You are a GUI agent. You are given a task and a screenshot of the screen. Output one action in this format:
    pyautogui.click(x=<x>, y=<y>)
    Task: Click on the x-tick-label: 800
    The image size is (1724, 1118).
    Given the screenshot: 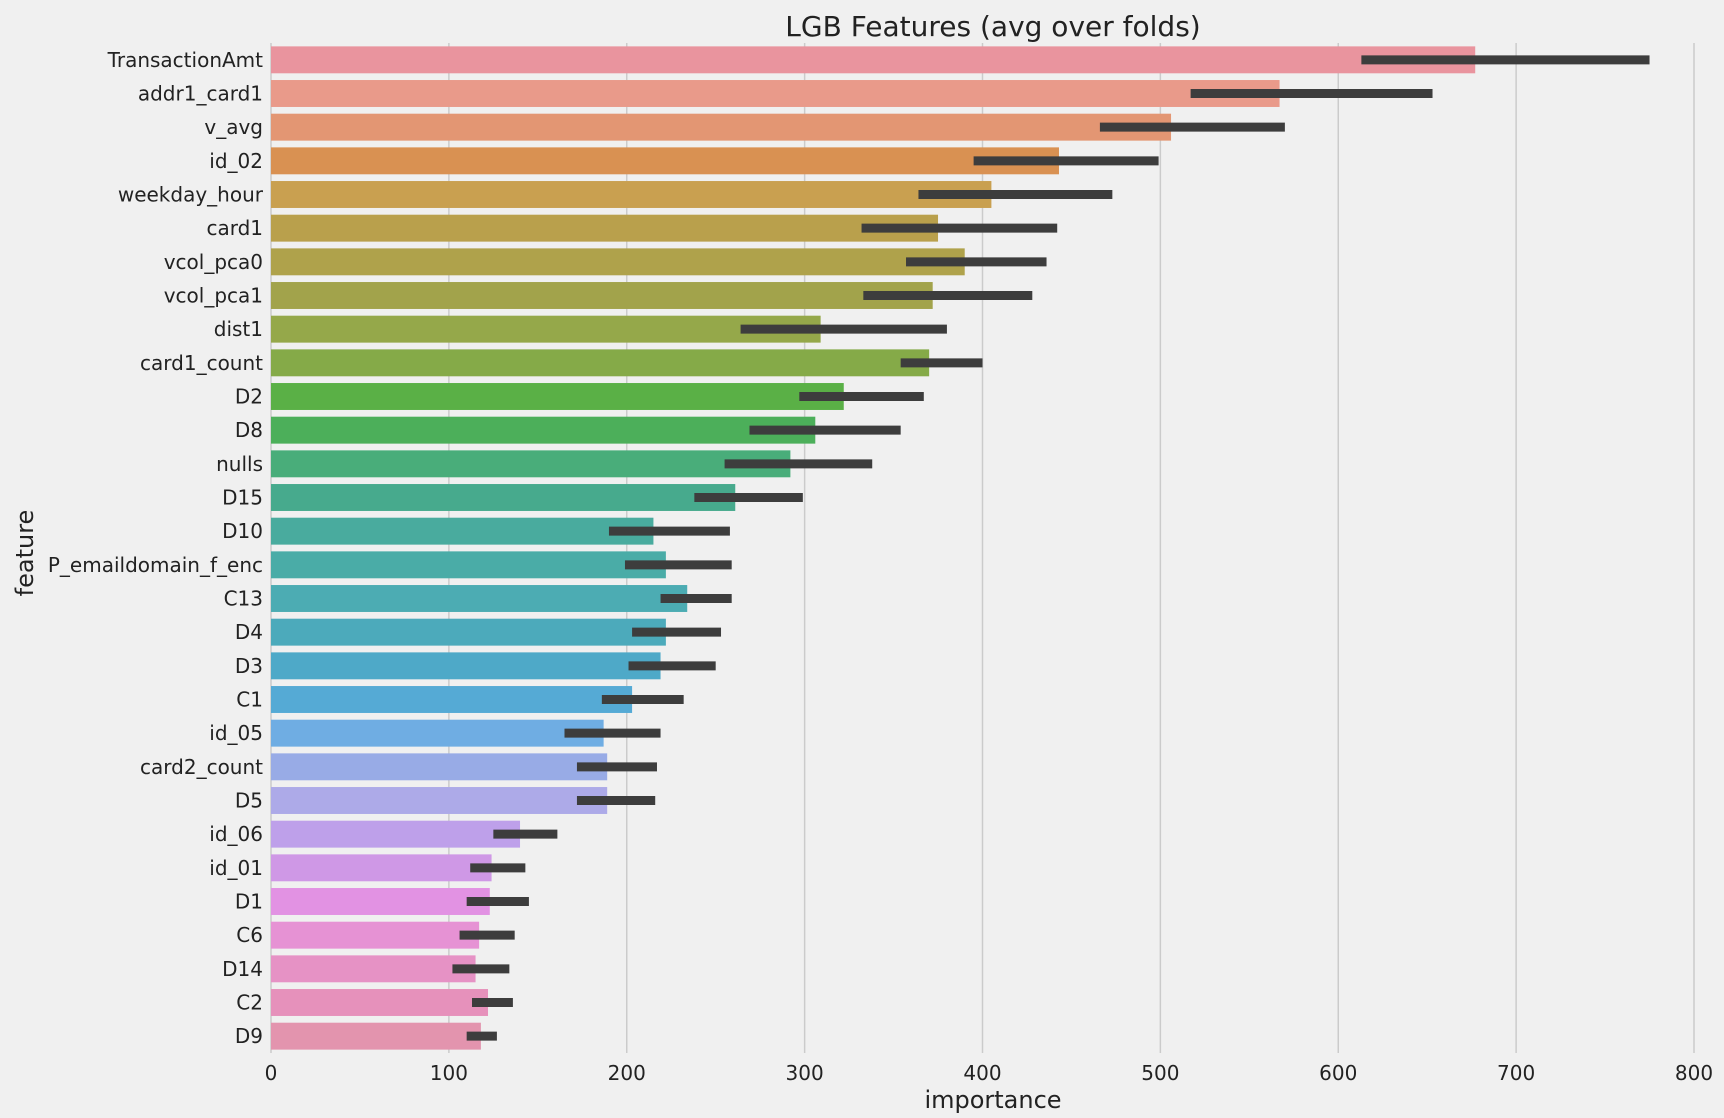 What is the action you would take?
    pyautogui.click(x=1694, y=1073)
    